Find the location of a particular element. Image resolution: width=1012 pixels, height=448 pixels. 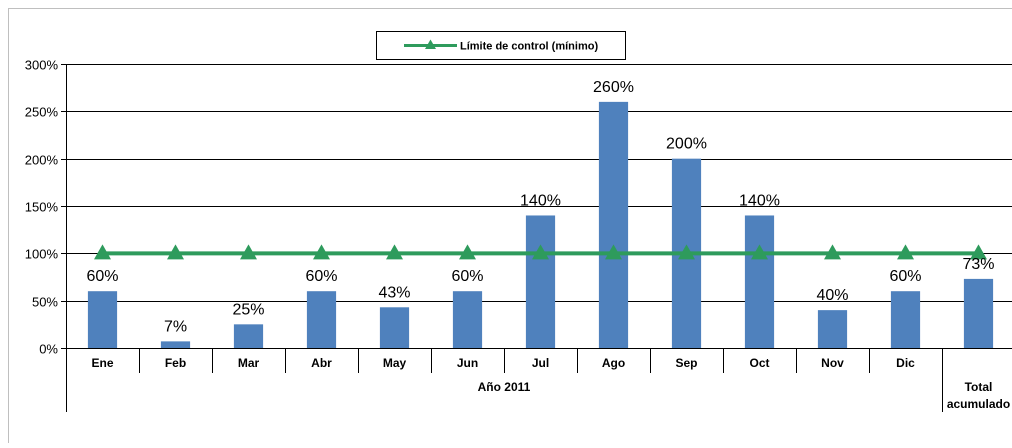

y-tick-label: 100% is located at coordinates (42, 254).